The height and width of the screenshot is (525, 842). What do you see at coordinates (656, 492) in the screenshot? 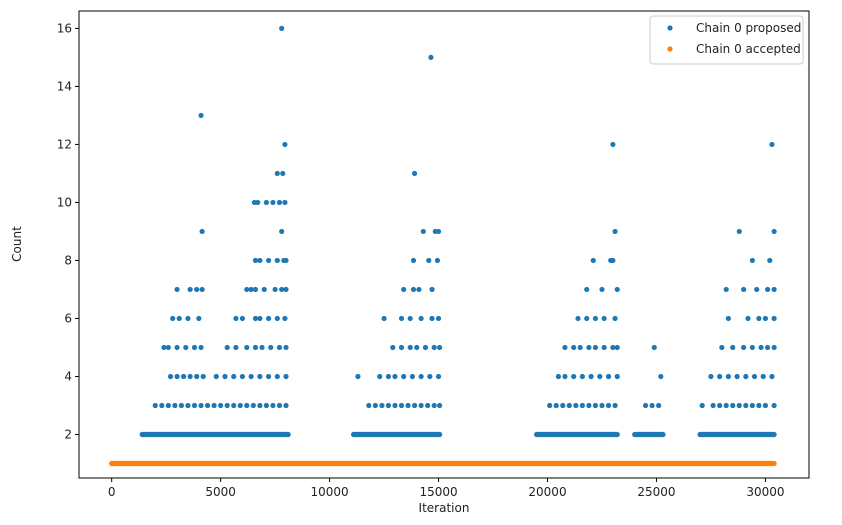
I see `x-tick-label-5: 25000` at bounding box center [656, 492].